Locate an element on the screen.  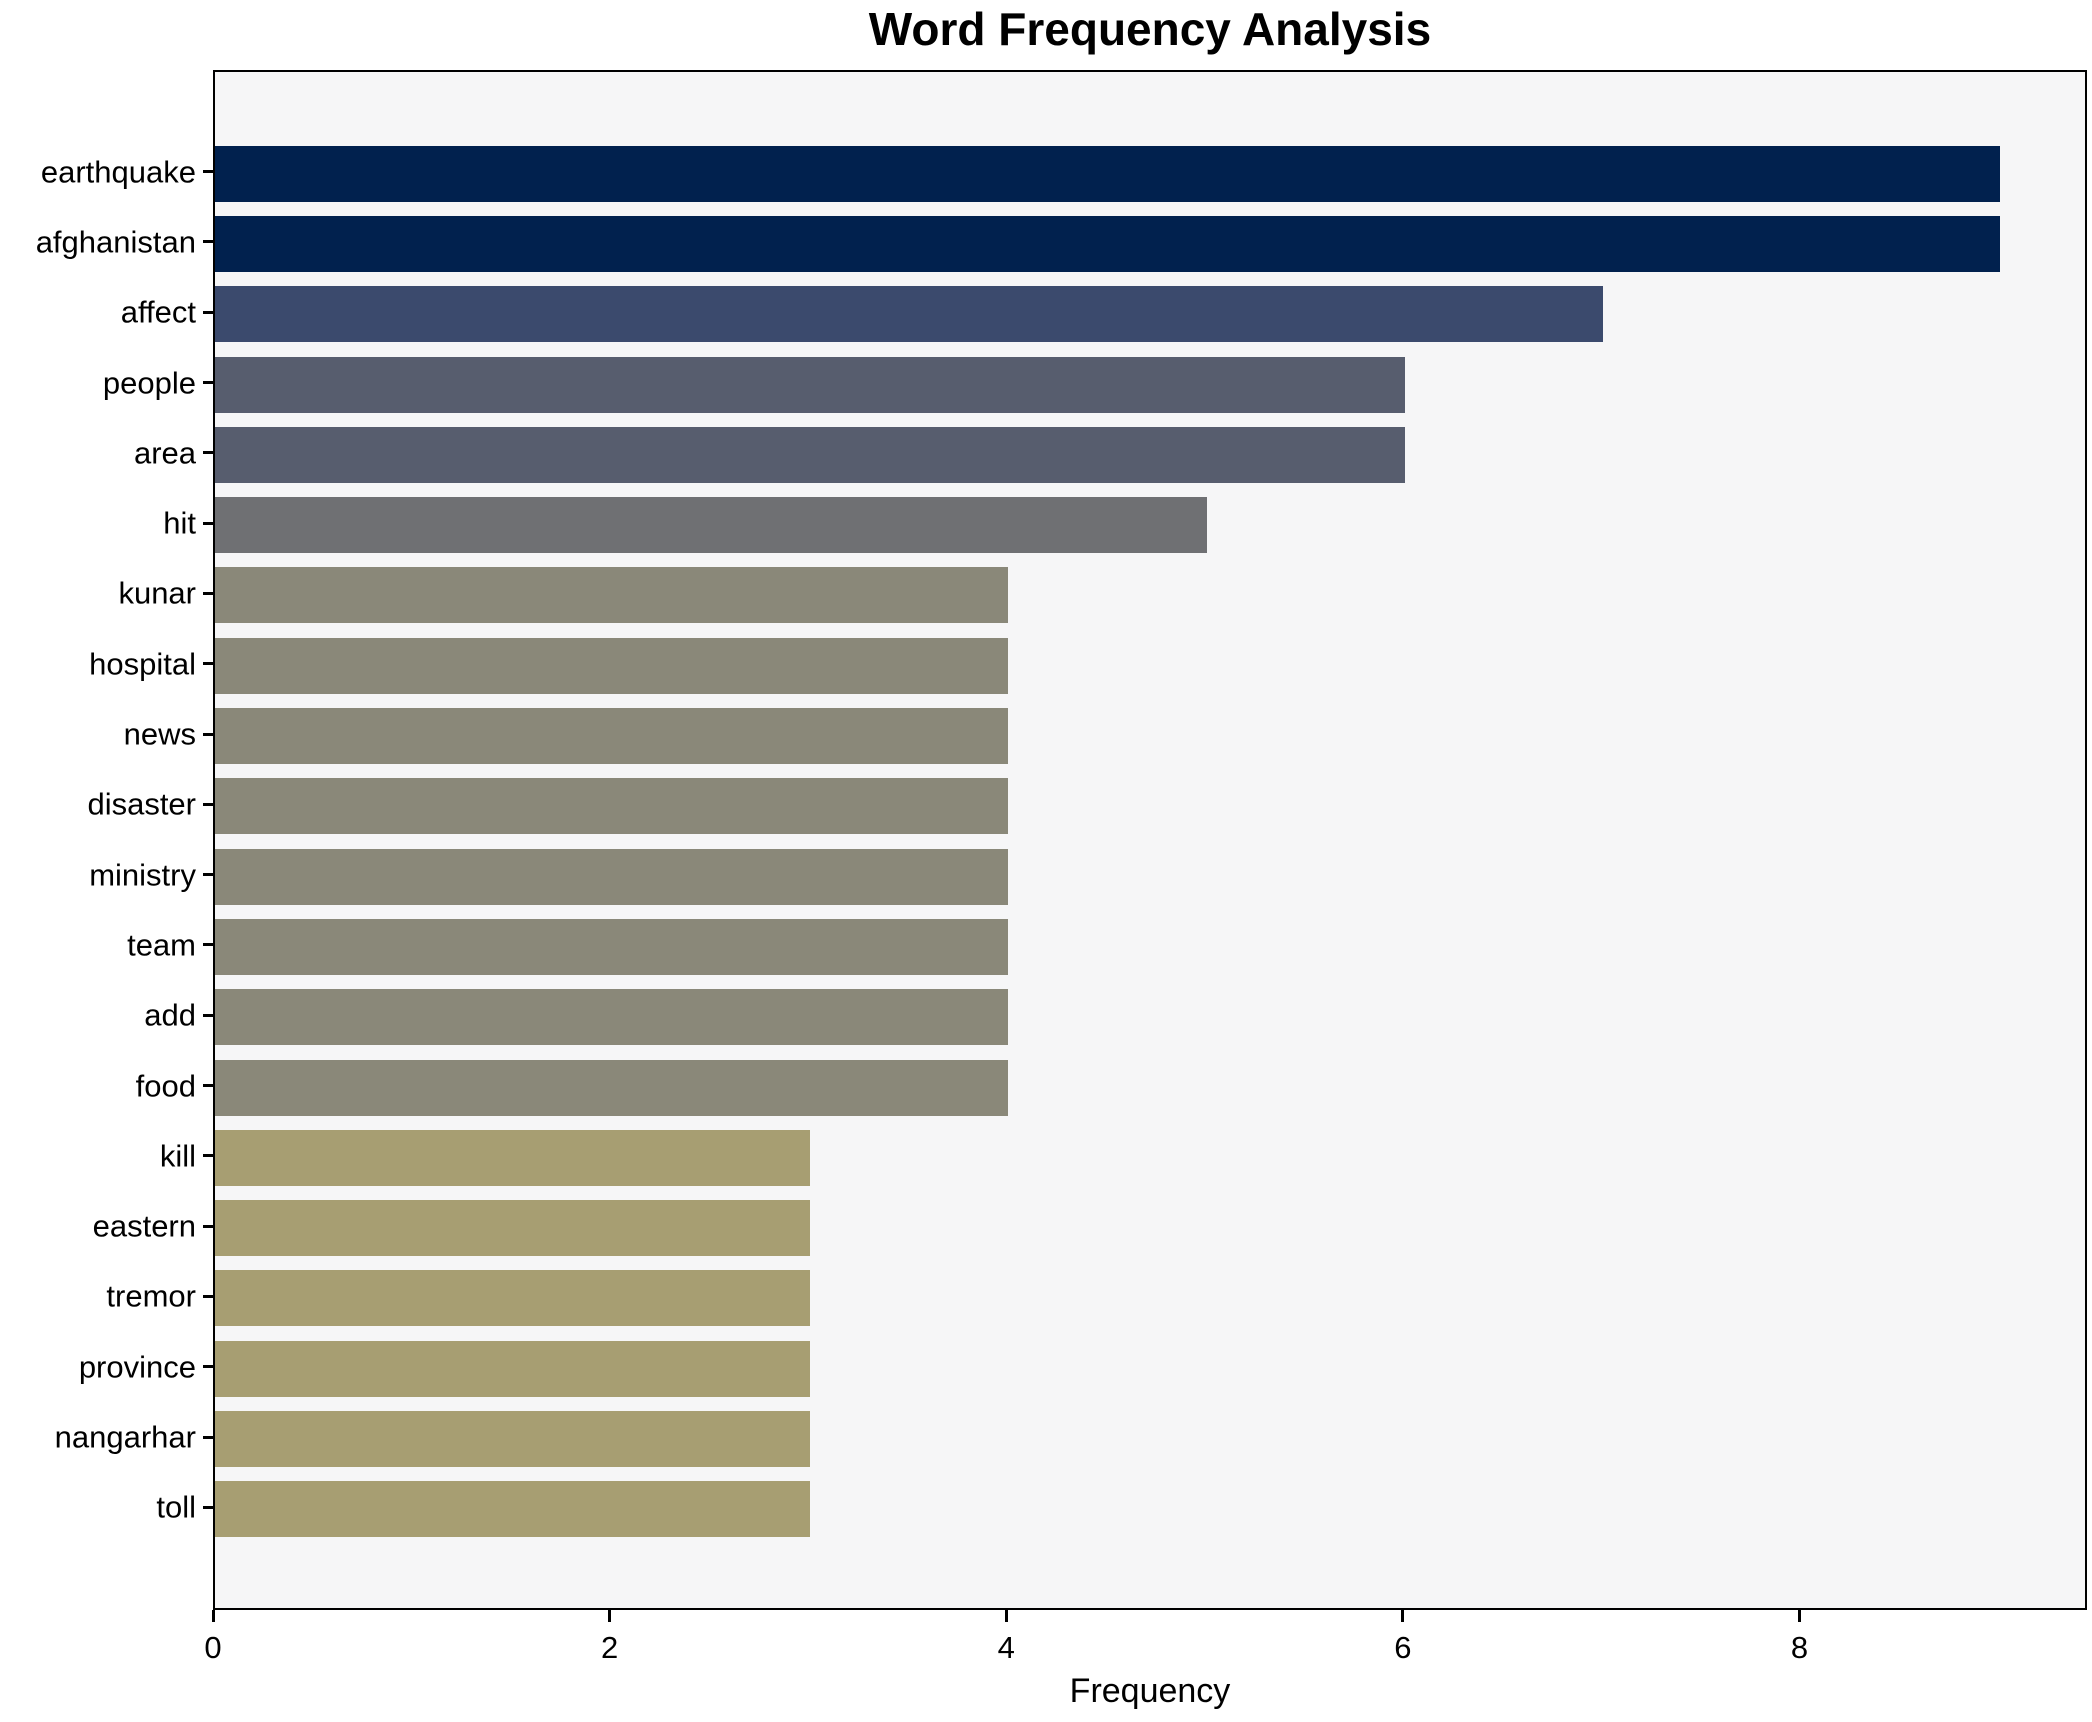
x-tick-label-6: 6 is located at coordinates (1403, 1647).